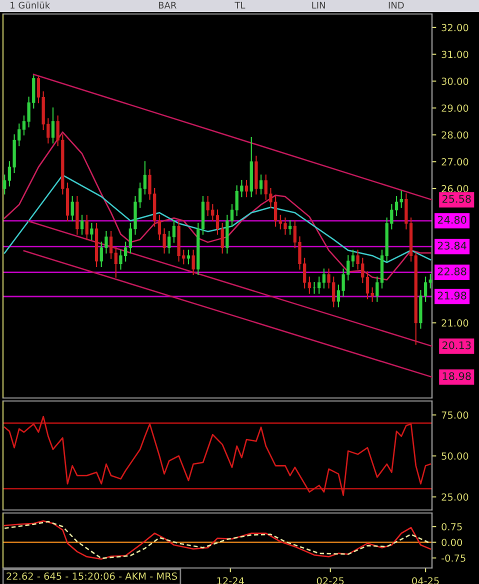  Describe the element at coordinates (240, 5) in the screenshot. I see `text: TL` at that location.